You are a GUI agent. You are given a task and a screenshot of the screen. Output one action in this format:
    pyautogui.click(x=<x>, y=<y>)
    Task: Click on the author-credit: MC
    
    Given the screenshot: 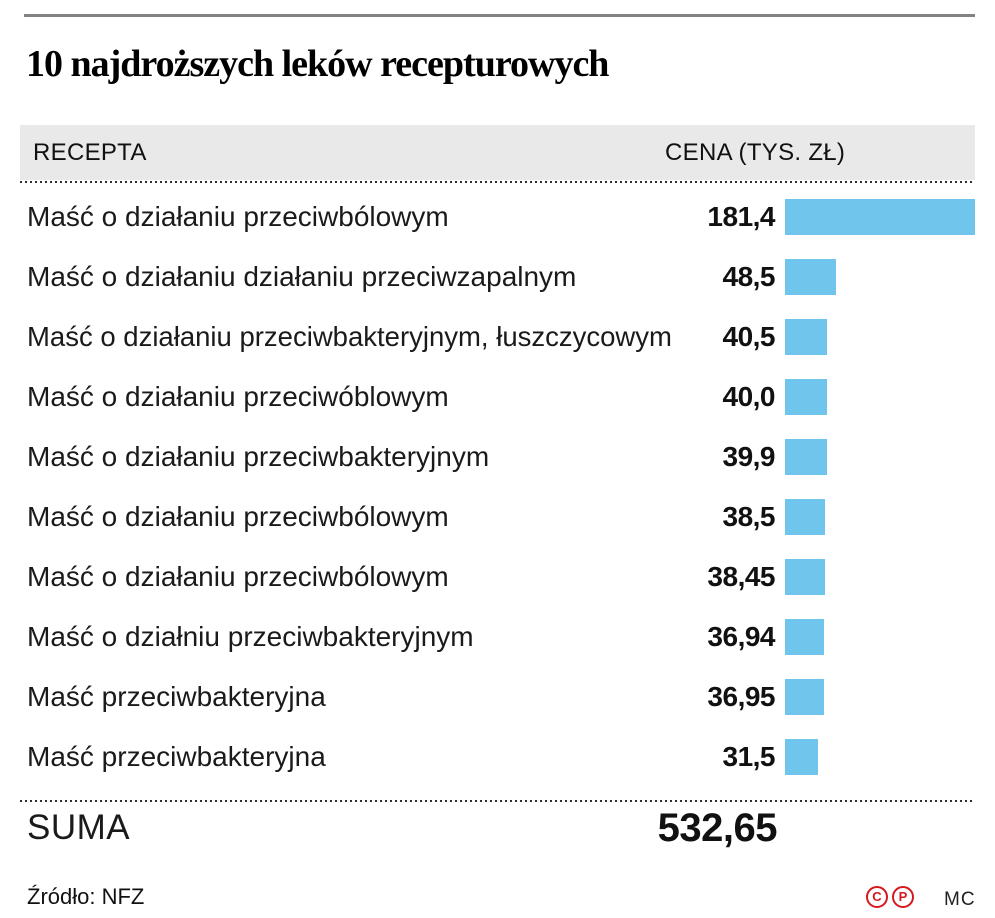 What is the action you would take?
    pyautogui.click(x=960, y=899)
    